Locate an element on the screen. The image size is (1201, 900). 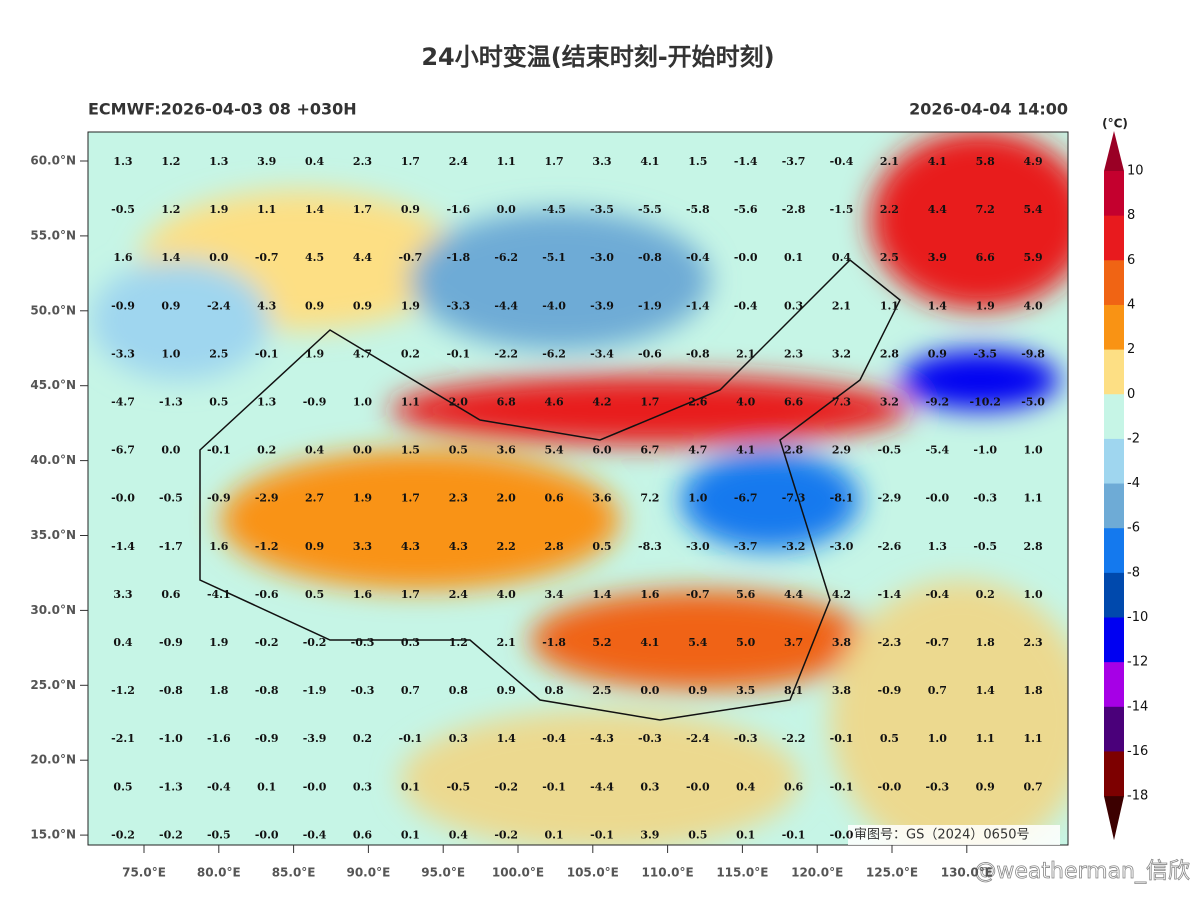
grid-value: 5.6 is located at coordinates (745, 594).